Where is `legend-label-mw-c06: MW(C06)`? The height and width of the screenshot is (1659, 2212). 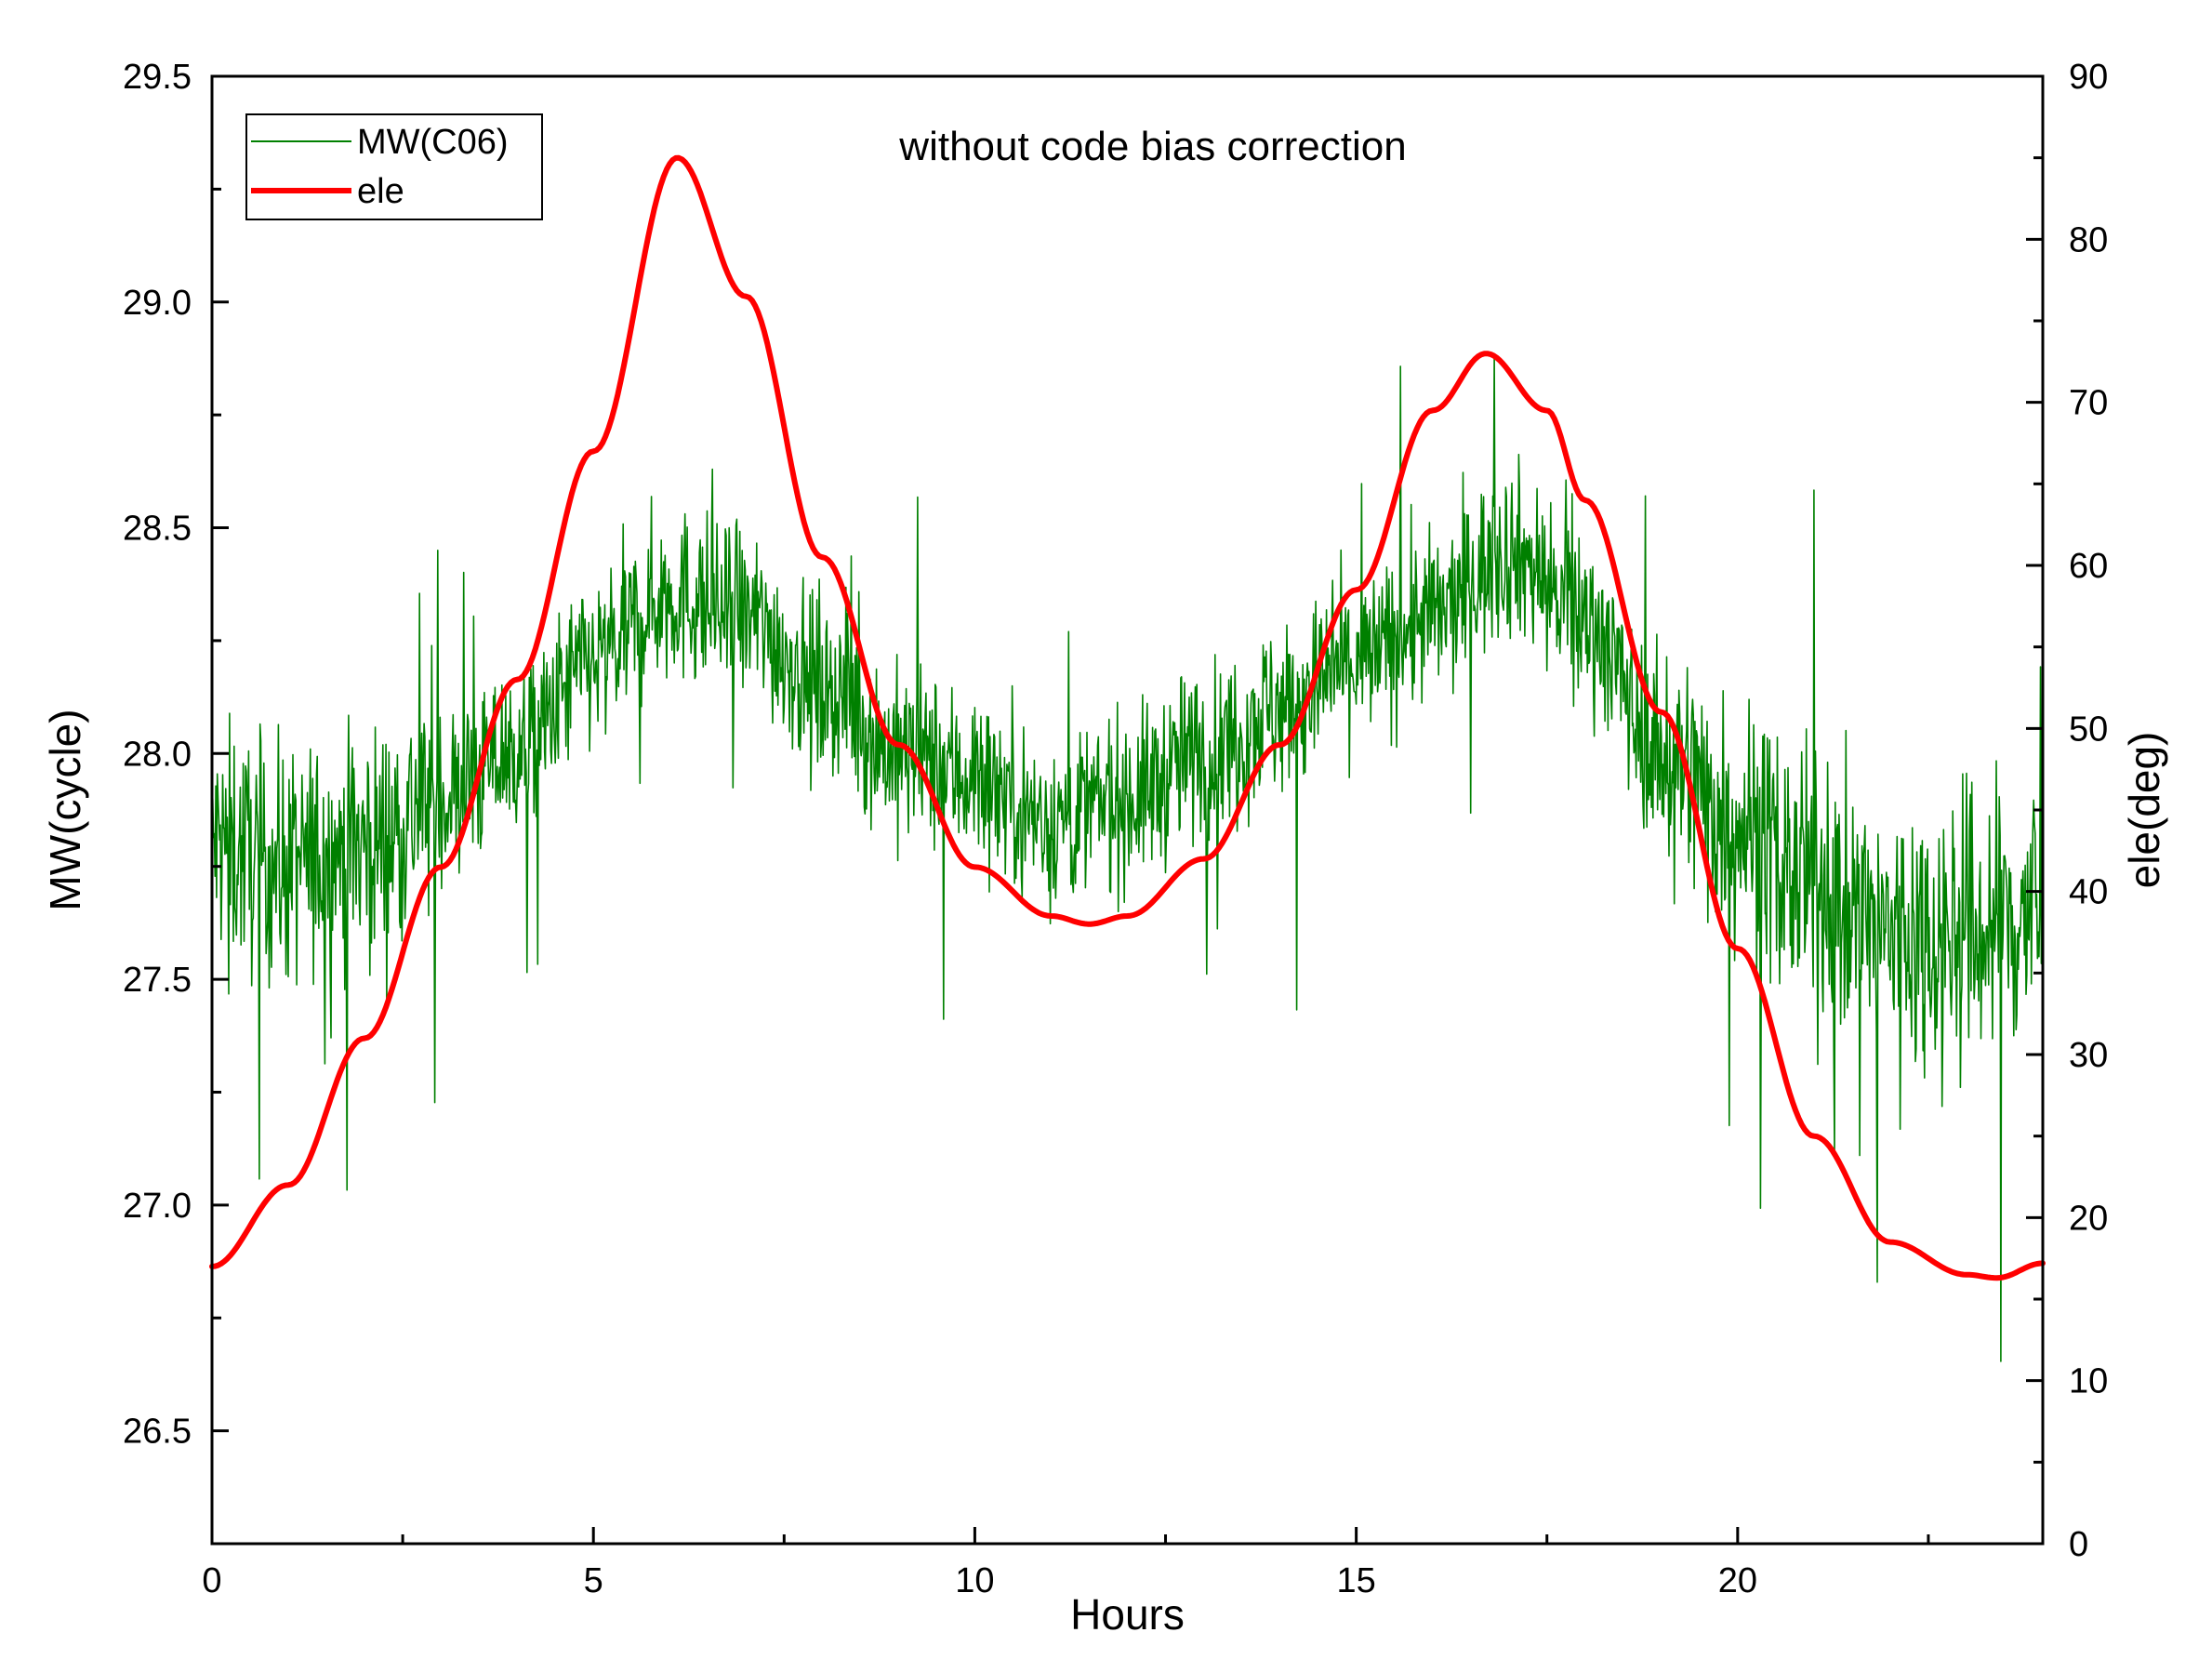
legend-label-mw-c06: MW(C06) is located at coordinates (433, 143).